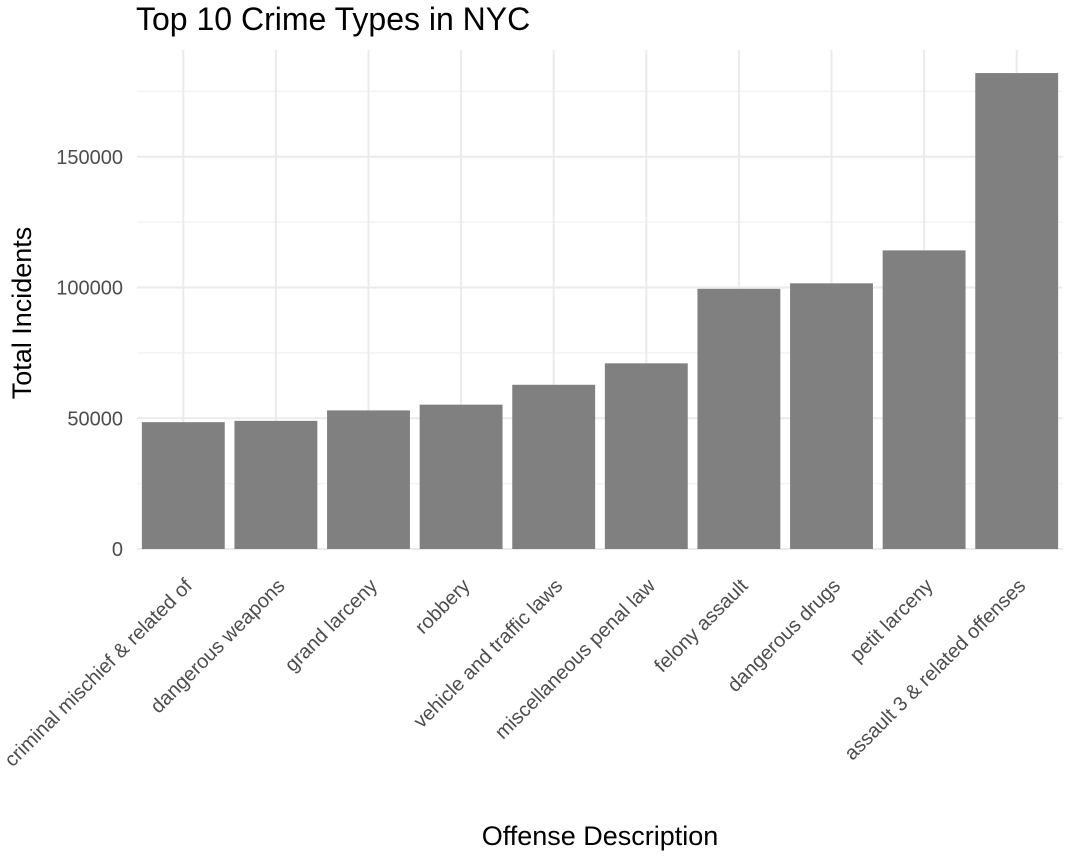 The image size is (1068, 866). Describe the element at coordinates (443, 607) in the screenshot. I see `x-tick-label: robbery` at that location.